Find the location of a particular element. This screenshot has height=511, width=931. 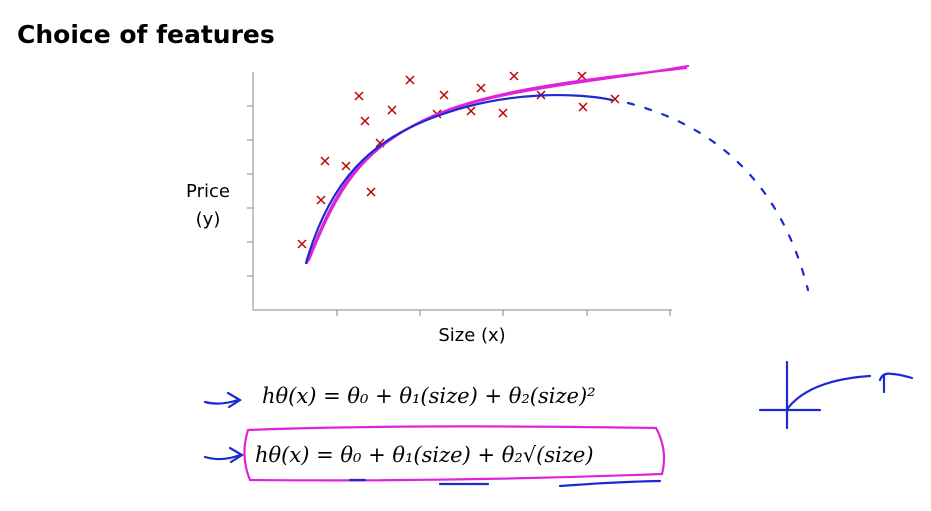

x-label: Size (x) is located at coordinates (471, 335).